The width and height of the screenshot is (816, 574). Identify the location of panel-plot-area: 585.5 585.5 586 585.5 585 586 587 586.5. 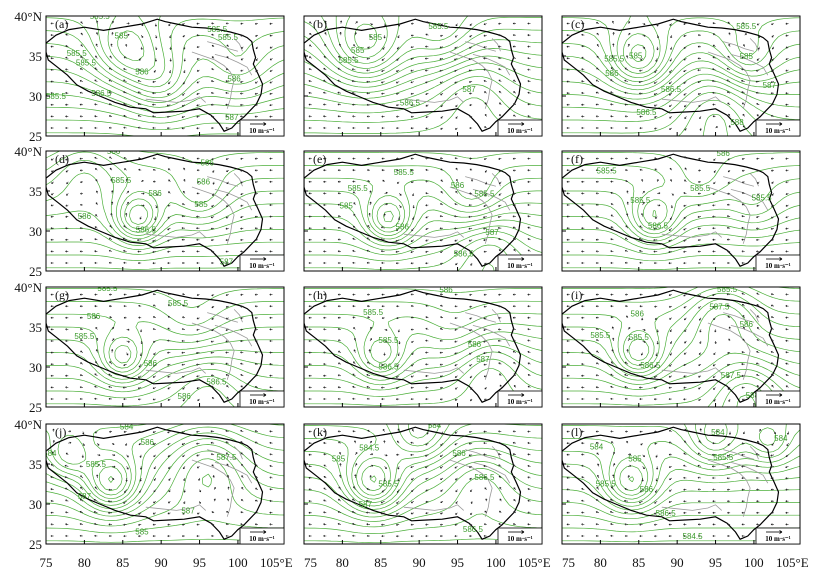
(423, 211).